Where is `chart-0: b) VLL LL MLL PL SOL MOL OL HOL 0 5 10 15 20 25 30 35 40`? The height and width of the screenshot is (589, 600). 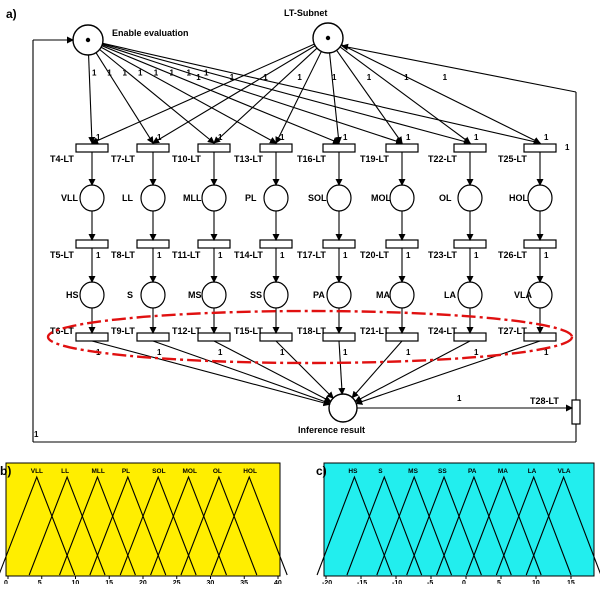
chart-0: b) VLL LL MLL PL SOL MOL OL HOL 0 5 10 15 20 25 30 35 40 is located at coordinates (144, 524).